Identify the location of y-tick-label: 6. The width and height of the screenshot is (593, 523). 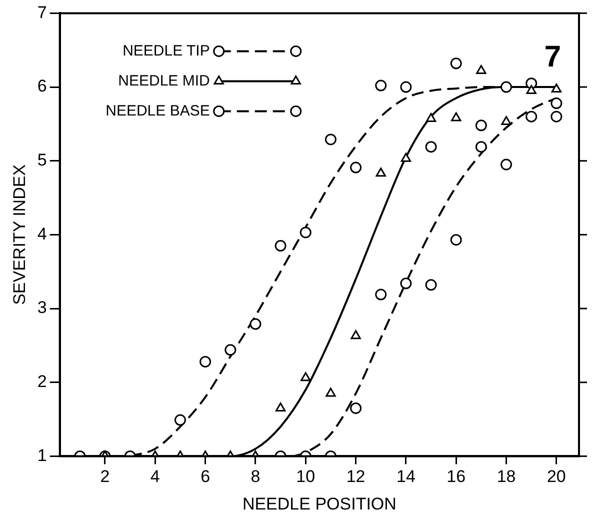
(42, 86).